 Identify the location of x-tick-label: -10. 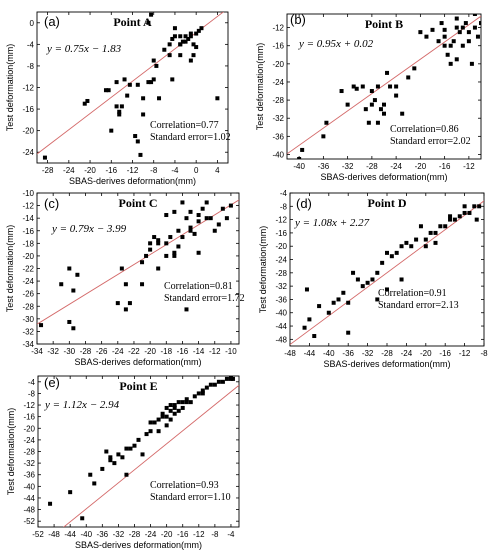
(231, 351).